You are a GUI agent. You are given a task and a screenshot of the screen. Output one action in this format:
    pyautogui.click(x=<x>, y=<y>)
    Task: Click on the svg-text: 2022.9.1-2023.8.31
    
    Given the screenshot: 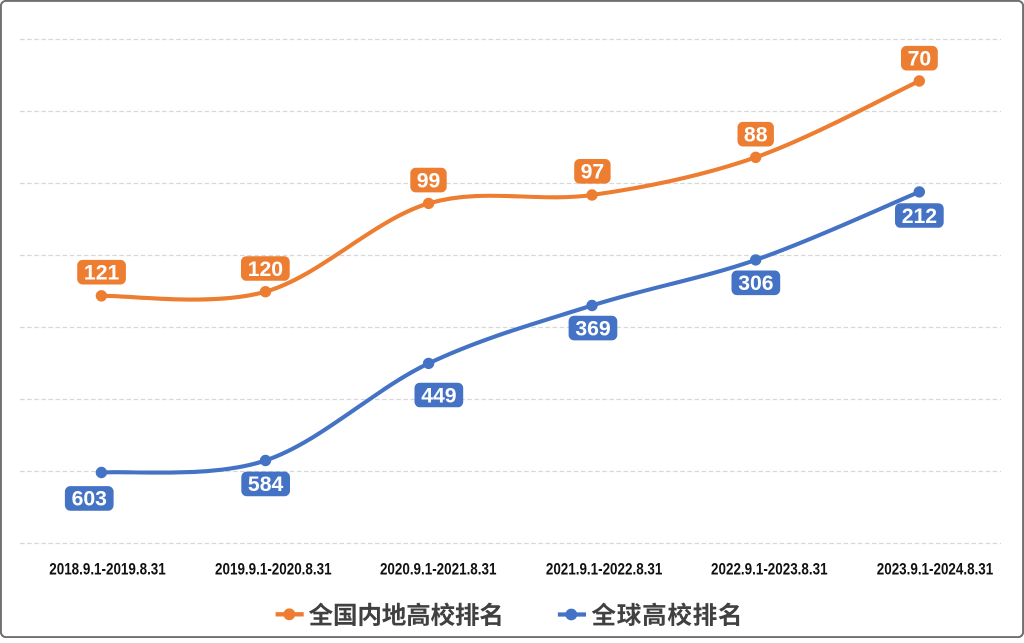 What is the action you would take?
    pyautogui.click(x=769, y=570)
    